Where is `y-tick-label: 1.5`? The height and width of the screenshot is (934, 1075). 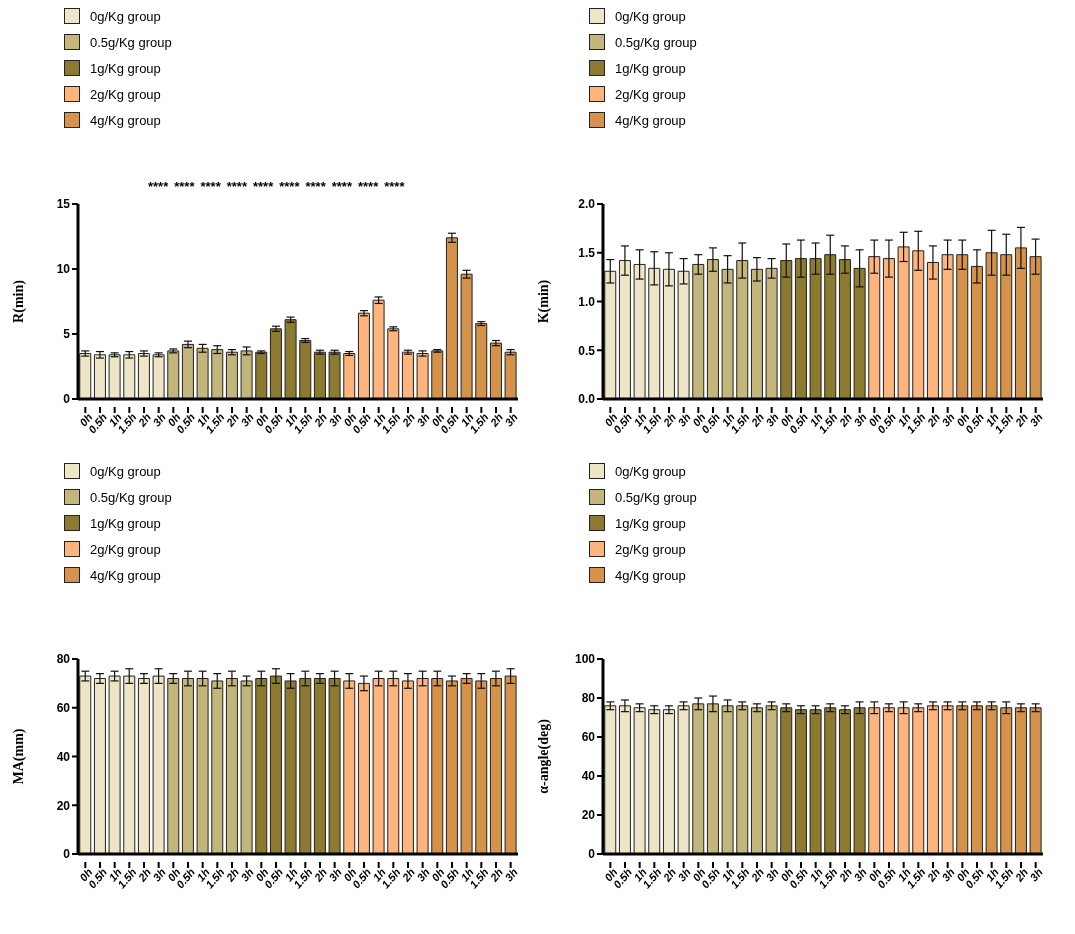
y-tick-label: 1.5 is located at coordinates (587, 253).